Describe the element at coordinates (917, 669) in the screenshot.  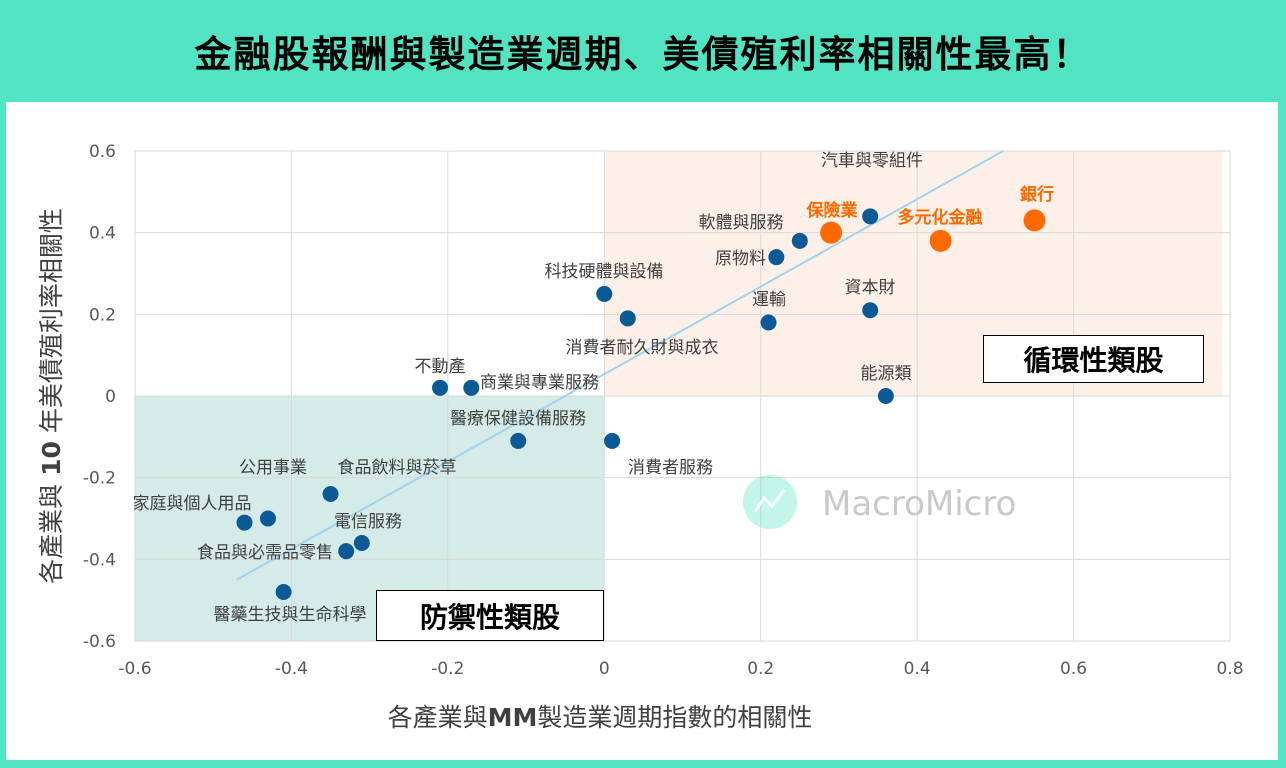
I see `x-tick-label: 0.4` at that location.